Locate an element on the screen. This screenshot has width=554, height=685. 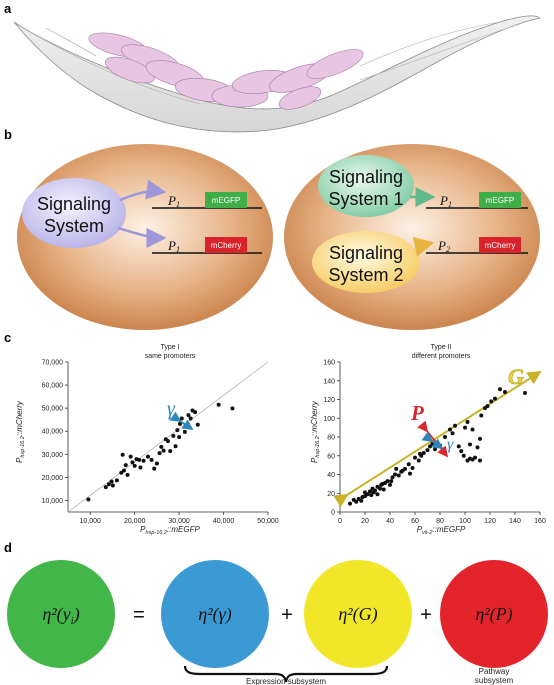
signaling-system-2-label-1: Signaling is located at coordinates (366, 253).